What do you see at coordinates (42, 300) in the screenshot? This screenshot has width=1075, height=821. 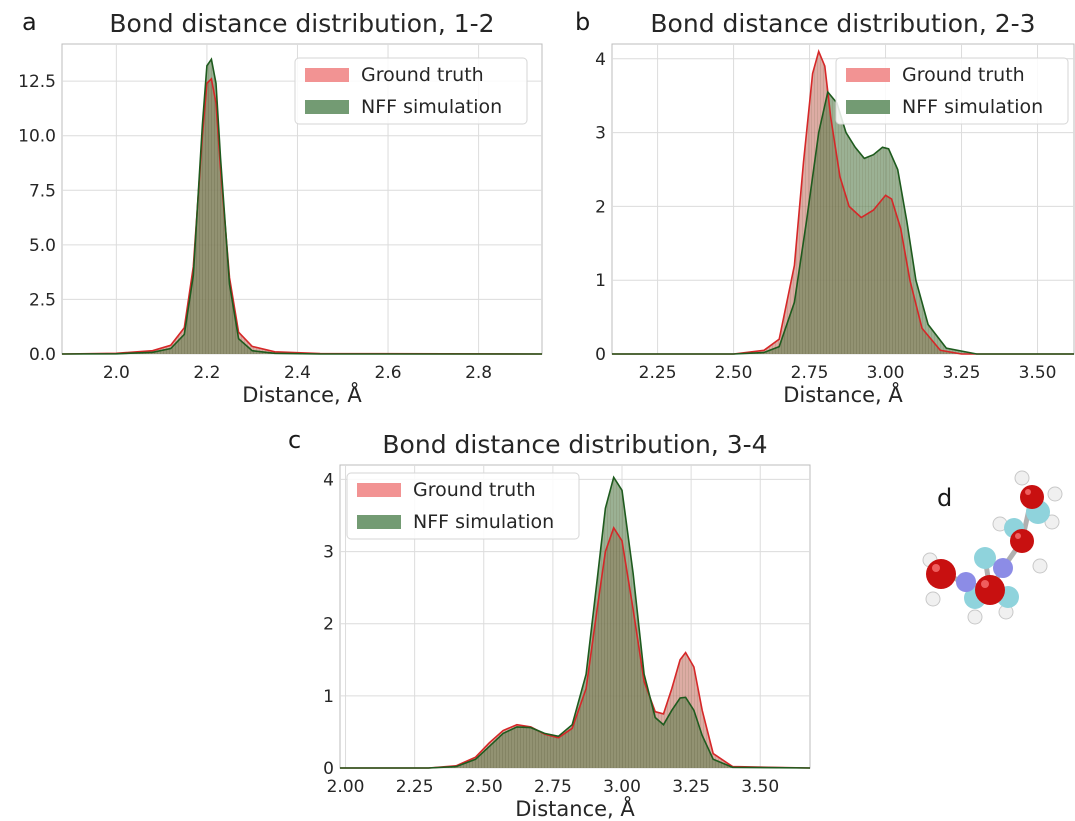 I see `y-tick-label: 2.5` at bounding box center [42, 300].